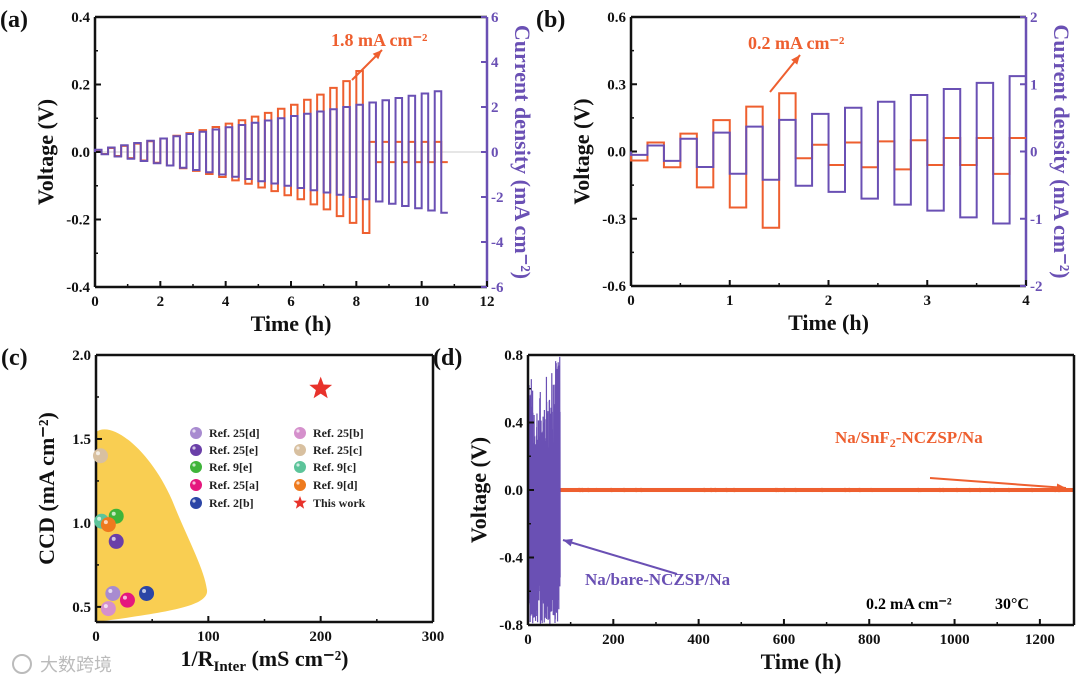  What do you see at coordinates (1034, 85) in the screenshot?
I see `y-right-tick-label: 1` at bounding box center [1034, 85].